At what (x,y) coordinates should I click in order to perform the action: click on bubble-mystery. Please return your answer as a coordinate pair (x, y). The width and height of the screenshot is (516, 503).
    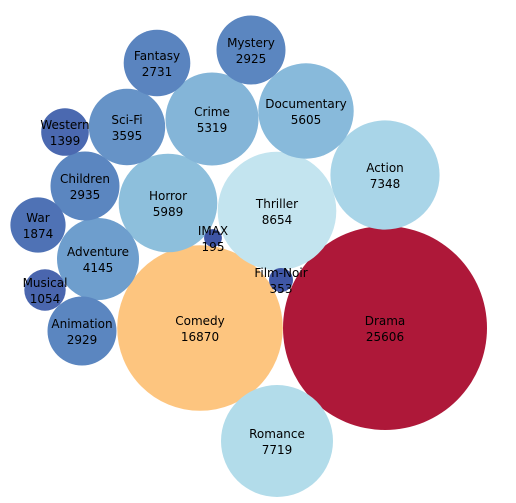
    Looking at the image, I should click on (251, 50).